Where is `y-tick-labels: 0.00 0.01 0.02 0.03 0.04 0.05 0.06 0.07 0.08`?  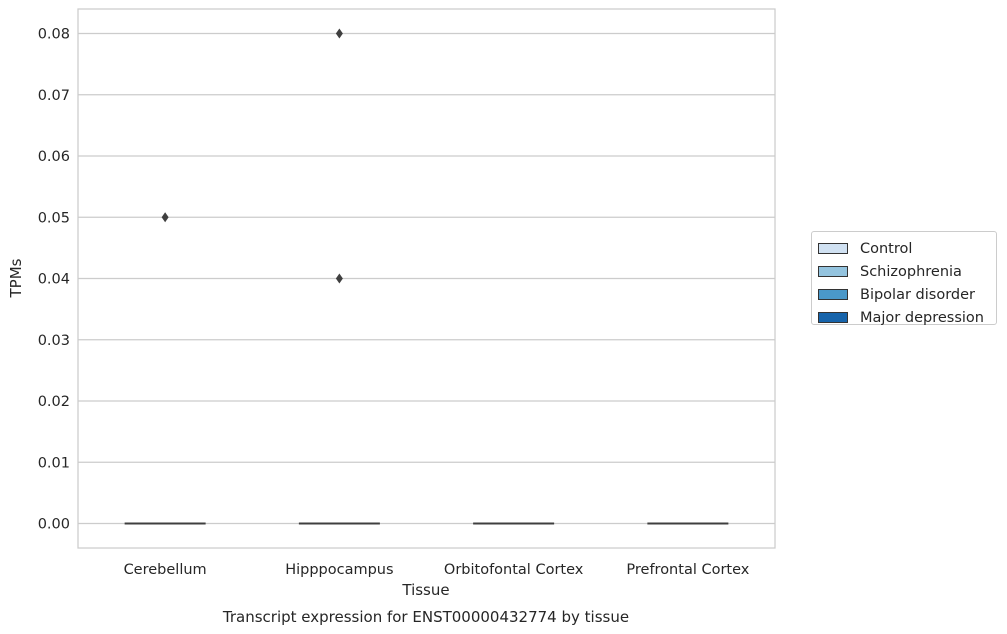 y-tick-labels: 0.00 0.01 0.02 0.03 0.04 0.05 0.06 0.07 0.08 is located at coordinates (54, 280).